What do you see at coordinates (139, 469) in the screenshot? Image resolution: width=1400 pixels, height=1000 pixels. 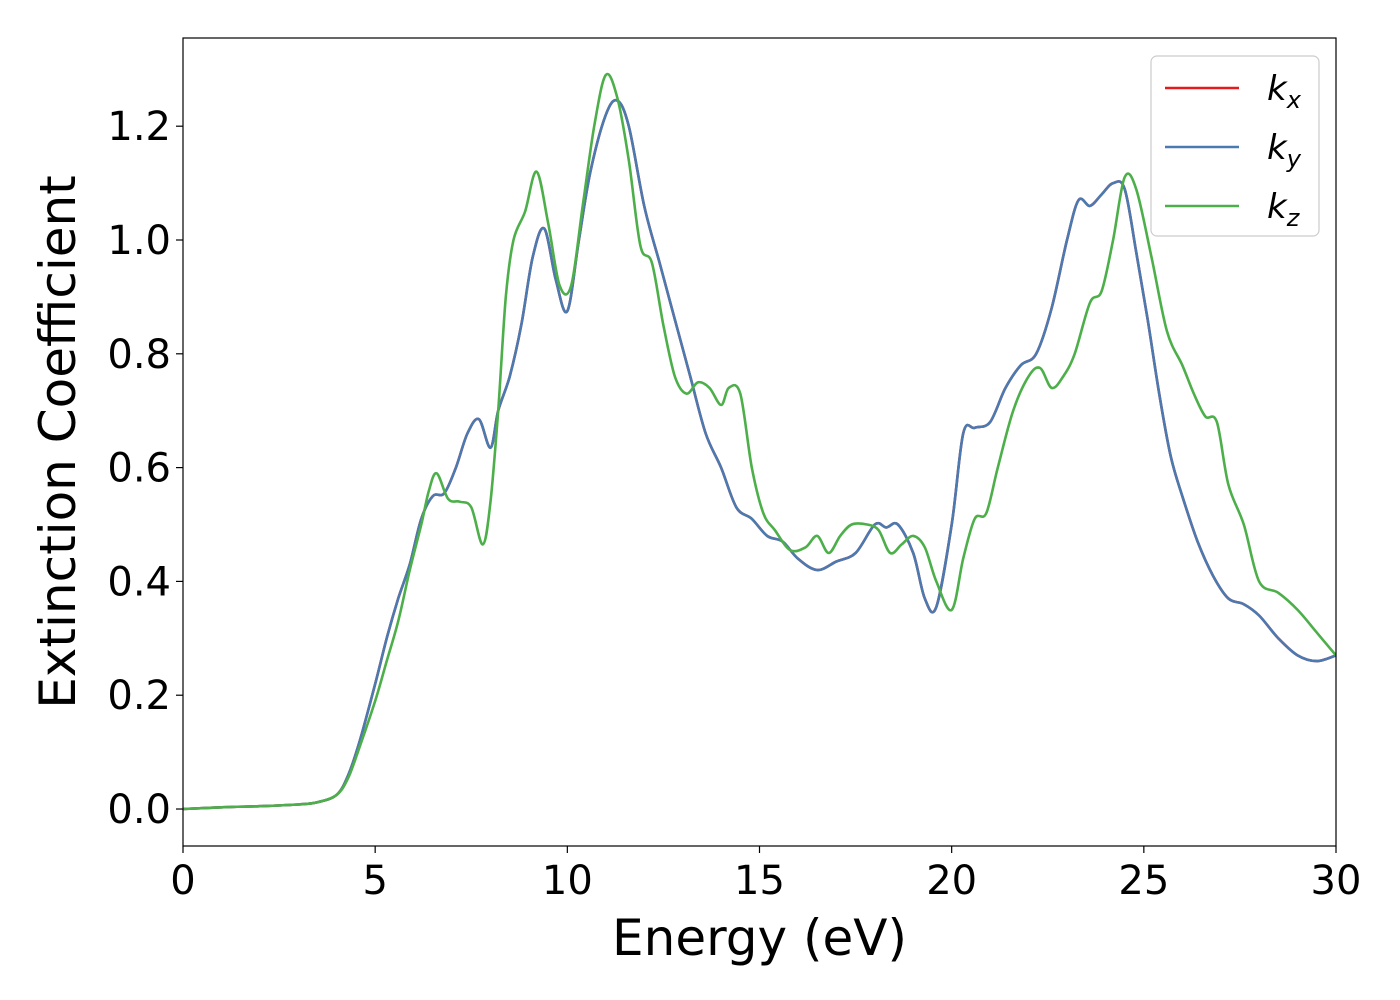 I see `y-tick-label: 0.6` at bounding box center [139, 469].